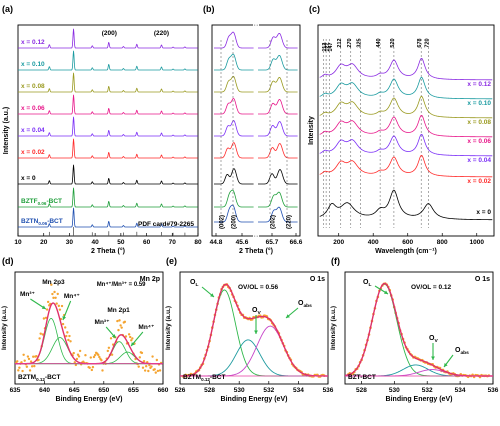 The width and height of the screenshot is (500, 426). Describe the element at coordinates (433, 339) in the screenshot. I see `panel-f-ov-label: OV` at that location.